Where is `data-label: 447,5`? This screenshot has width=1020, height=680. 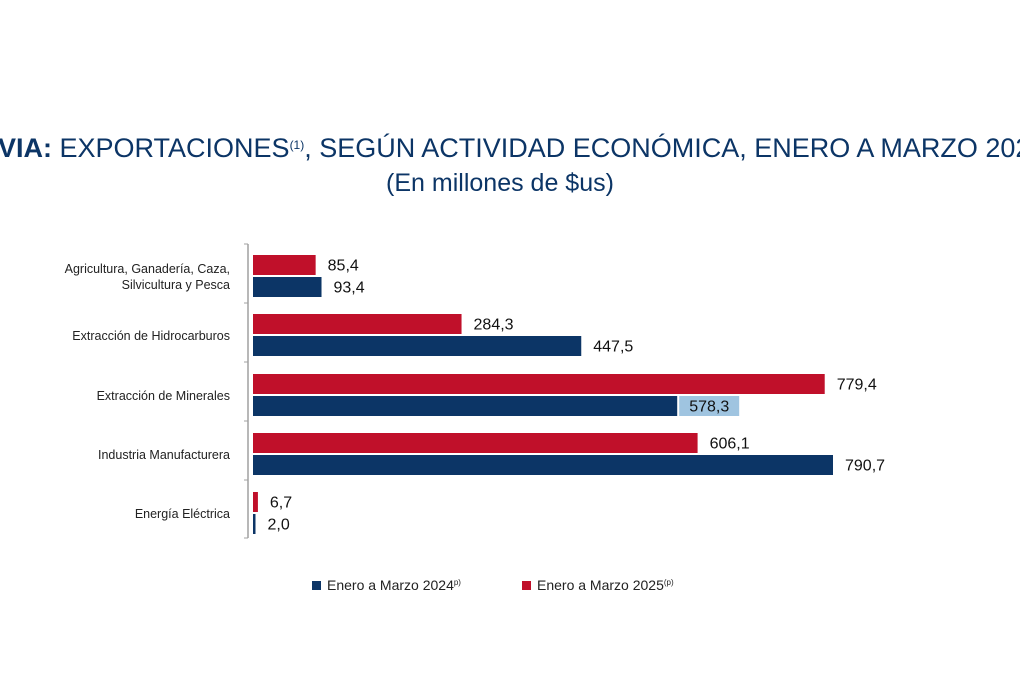
data-label: 447,5 is located at coordinates (613, 347).